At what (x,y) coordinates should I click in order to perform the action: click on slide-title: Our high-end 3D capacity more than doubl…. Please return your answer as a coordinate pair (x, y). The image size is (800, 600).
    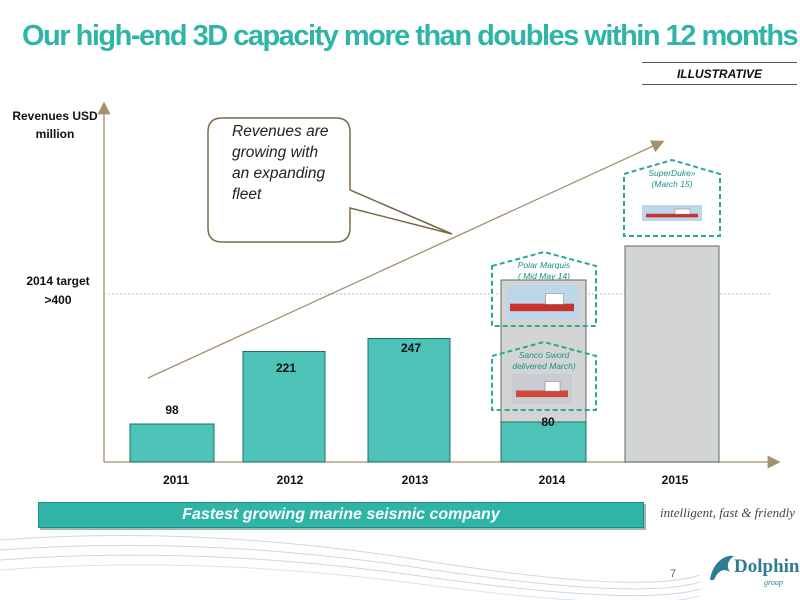
    Looking at the image, I should click on (410, 36).